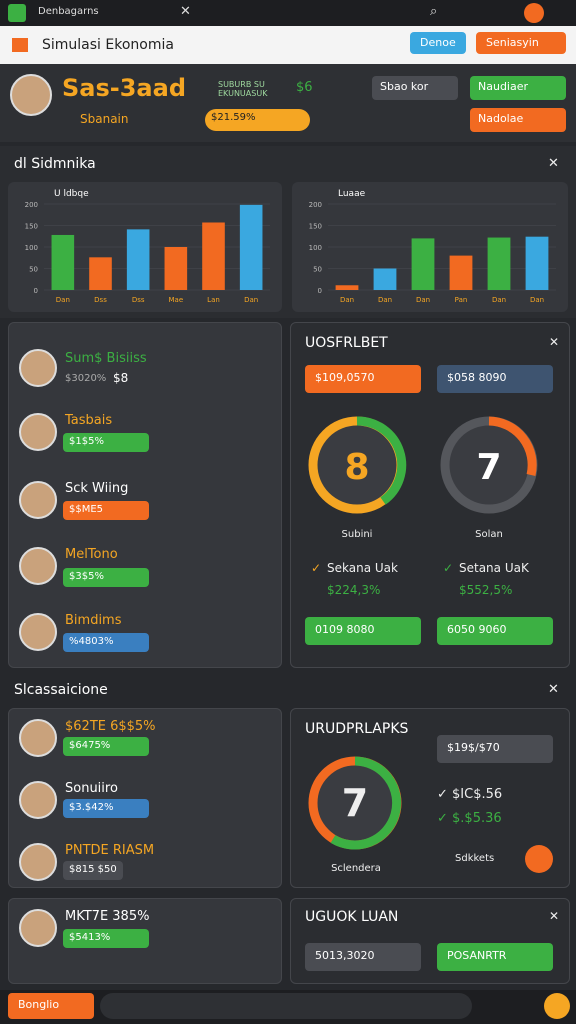 This screenshot has height=1024, width=576. I want to click on chart-title: U ldbqe, so click(71, 194).